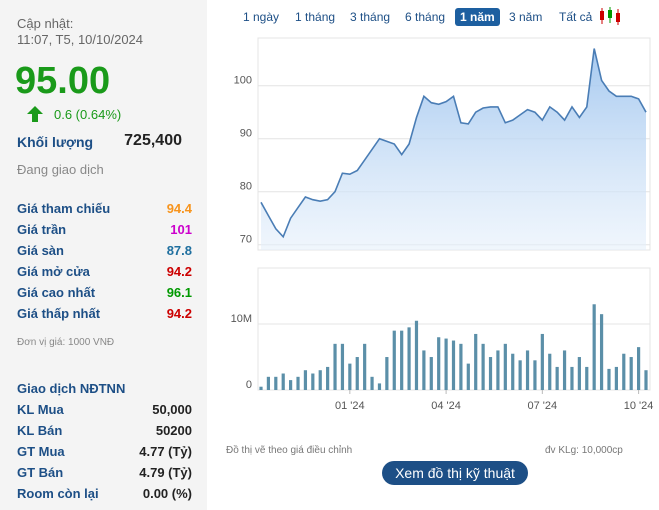  I want to click on price-value: 94.4, so click(179, 208).